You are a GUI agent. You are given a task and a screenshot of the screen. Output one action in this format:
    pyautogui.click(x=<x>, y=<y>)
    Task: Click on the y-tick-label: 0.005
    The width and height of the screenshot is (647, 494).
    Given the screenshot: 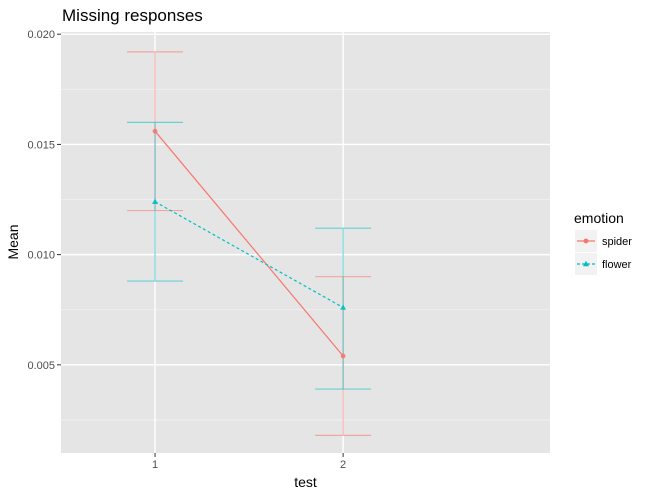 What is the action you would take?
    pyautogui.click(x=41, y=366)
    